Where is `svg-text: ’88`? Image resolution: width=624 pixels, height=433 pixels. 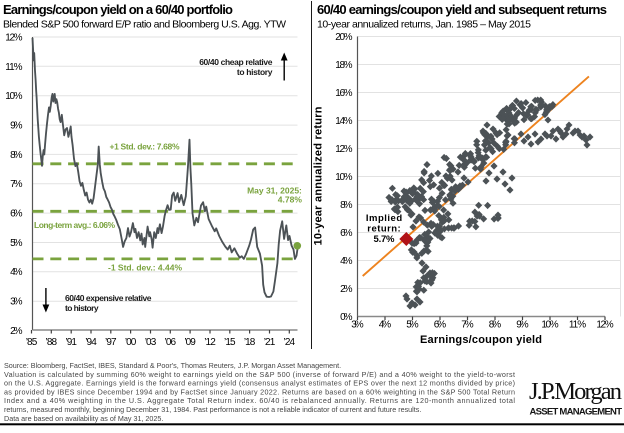 svg-text: ’88 is located at coordinates (52, 342).